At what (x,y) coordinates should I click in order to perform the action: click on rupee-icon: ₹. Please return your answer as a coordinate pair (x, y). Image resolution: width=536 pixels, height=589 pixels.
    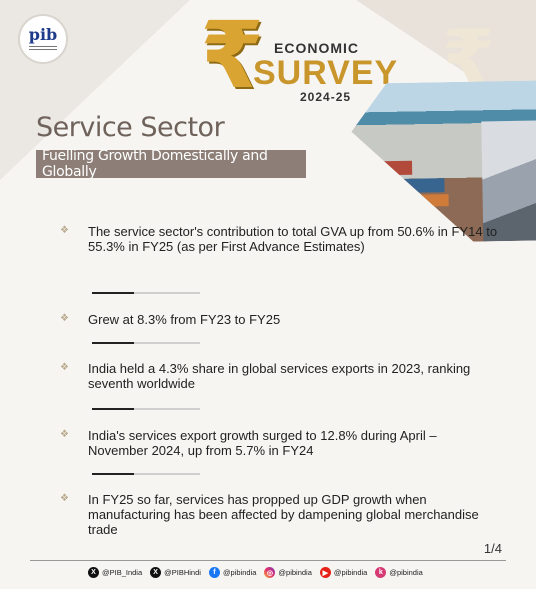
    Looking at the image, I should click on (232, 55).